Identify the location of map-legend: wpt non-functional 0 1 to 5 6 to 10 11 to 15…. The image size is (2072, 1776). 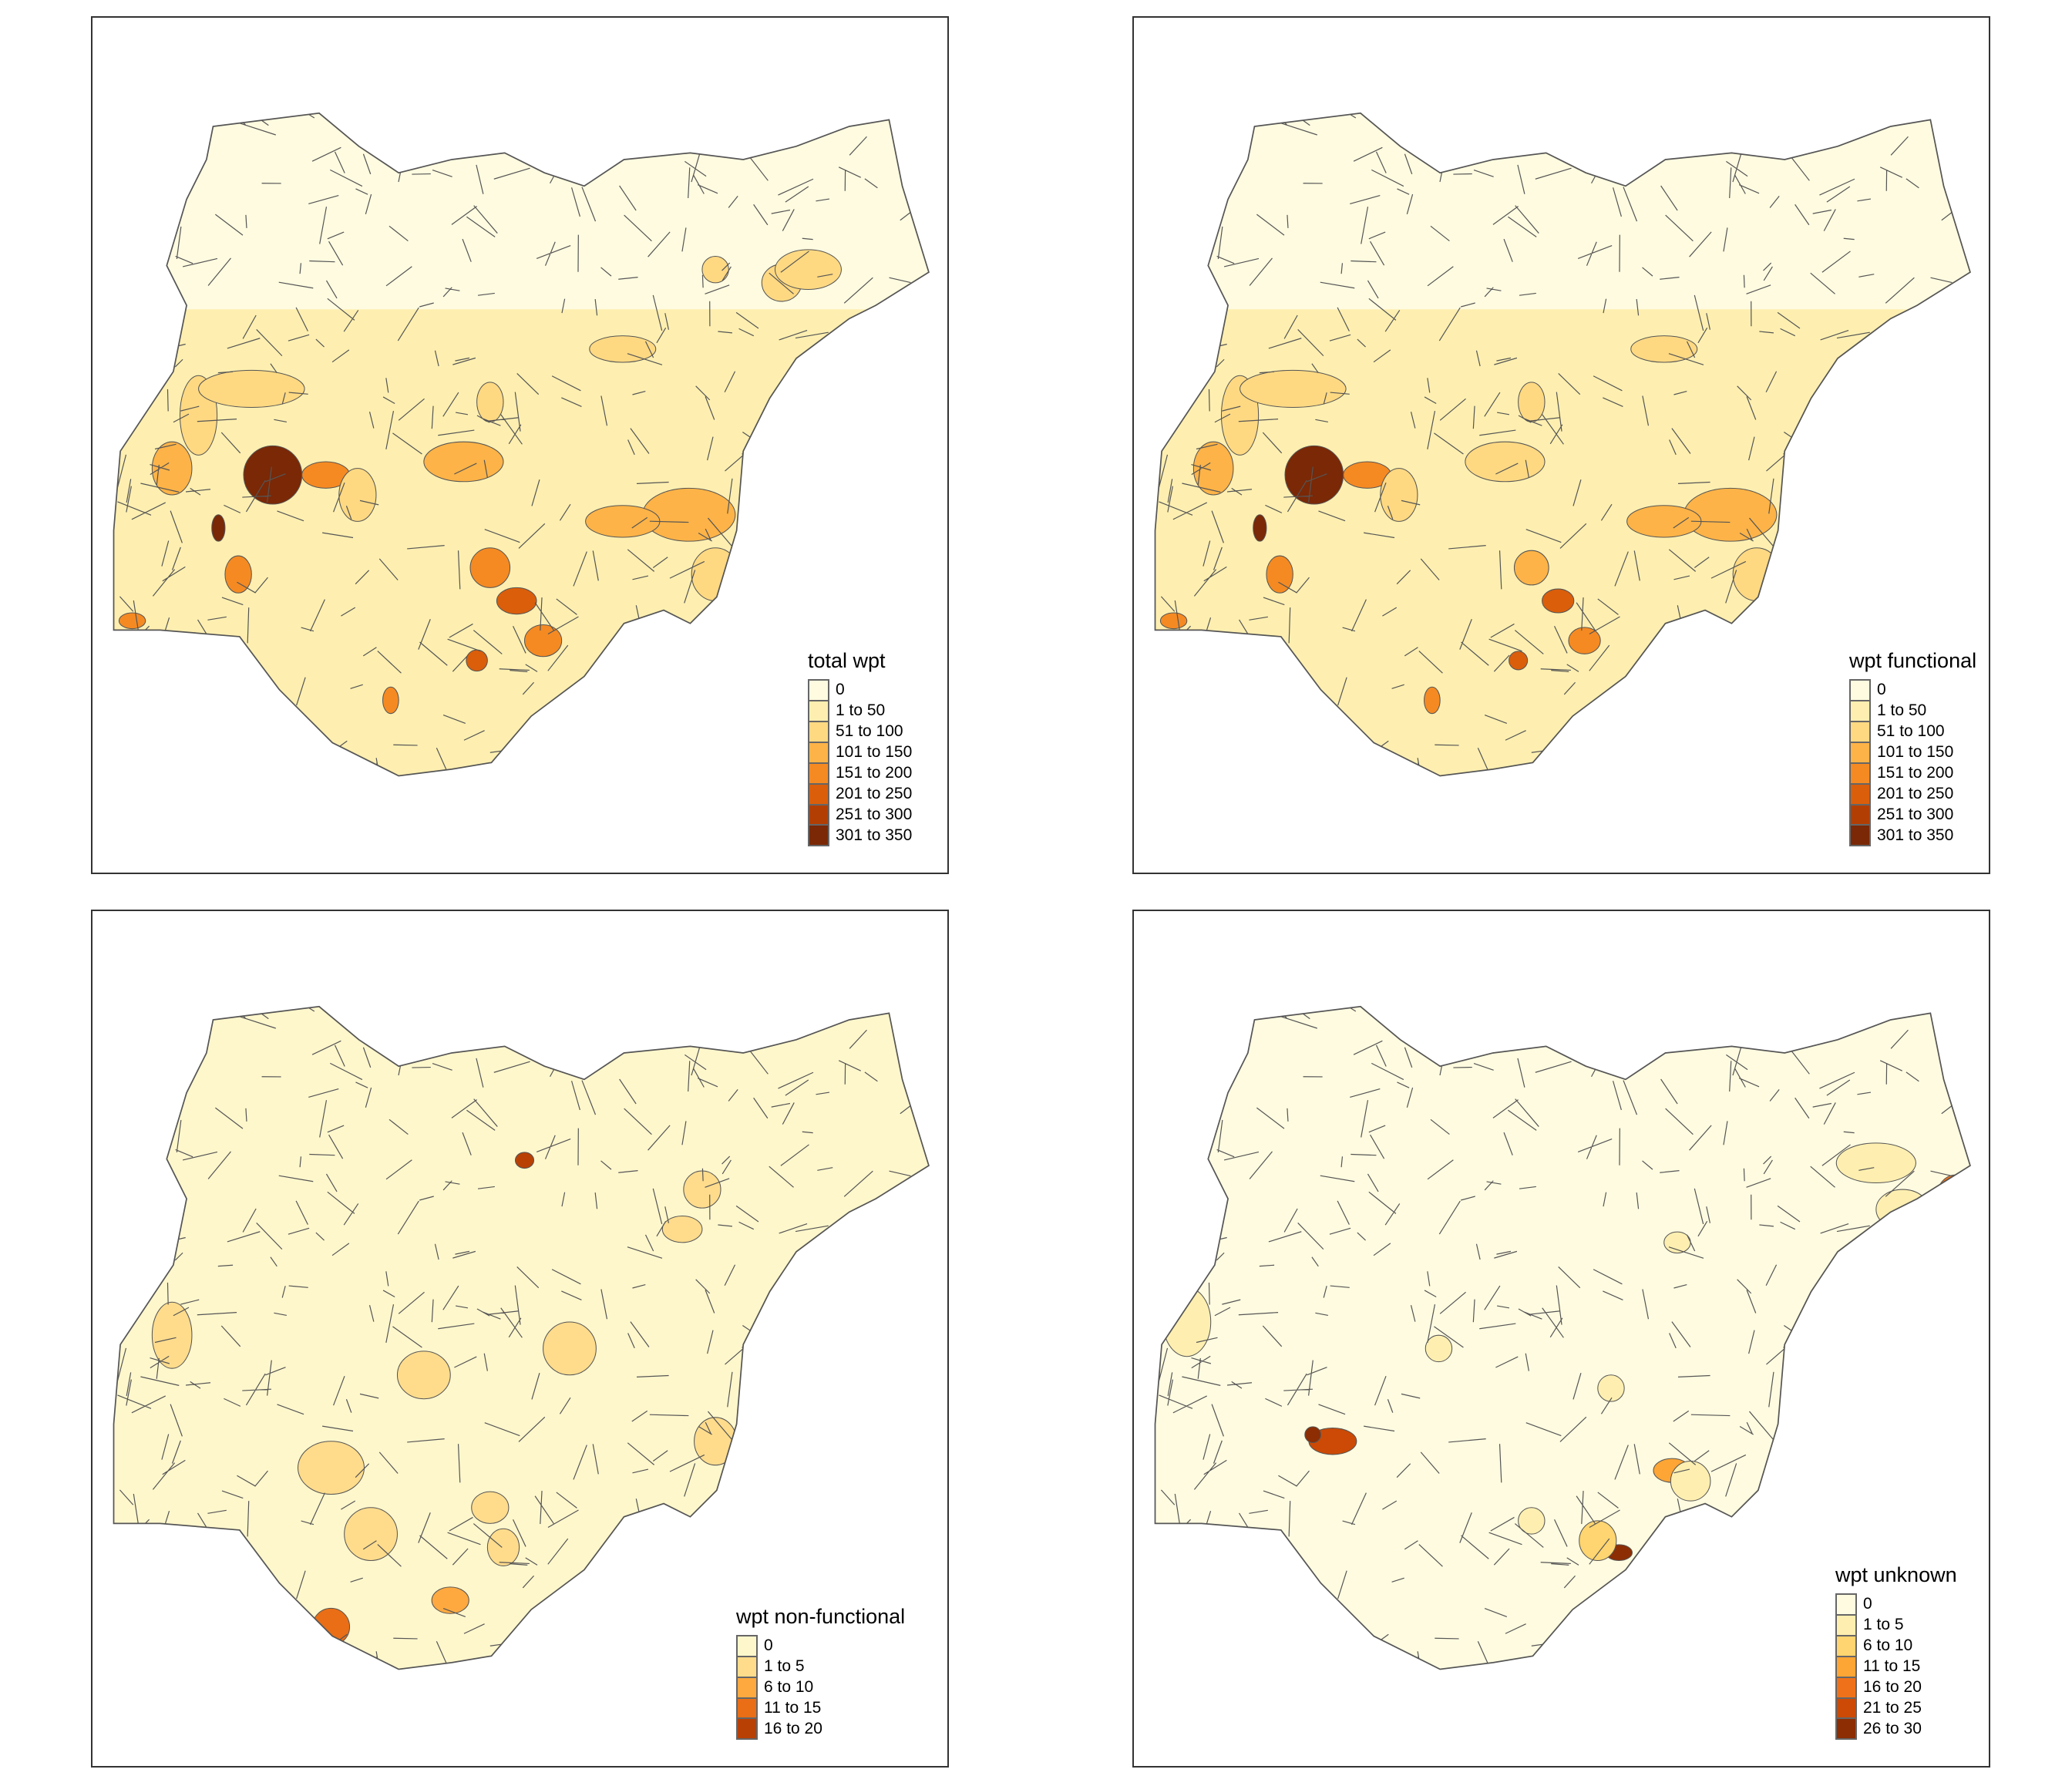
(821, 1673).